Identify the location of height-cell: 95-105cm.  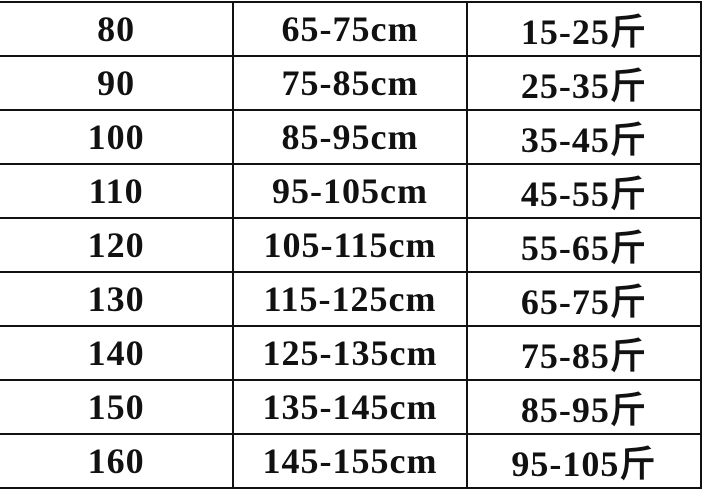
(350, 191).